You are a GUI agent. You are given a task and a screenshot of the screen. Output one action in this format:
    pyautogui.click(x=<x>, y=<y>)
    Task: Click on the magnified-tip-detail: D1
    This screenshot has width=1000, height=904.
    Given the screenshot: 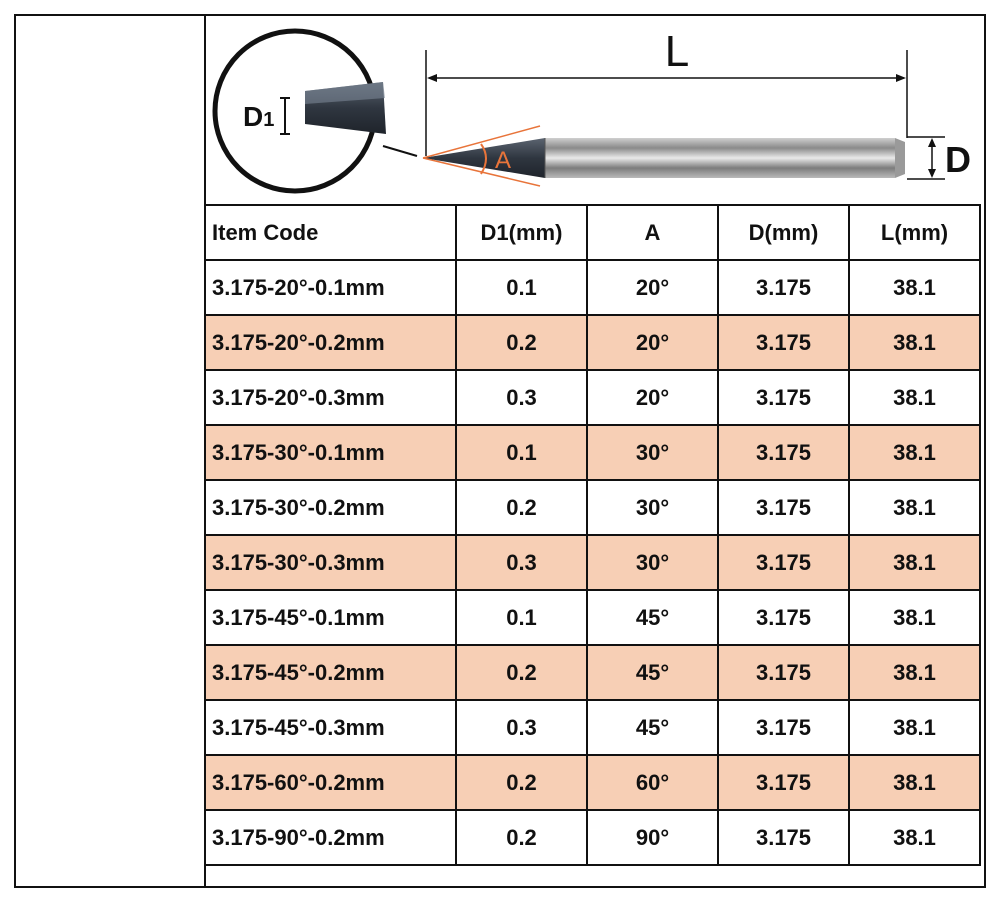 What is the action you would take?
    pyautogui.click(x=315, y=111)
    